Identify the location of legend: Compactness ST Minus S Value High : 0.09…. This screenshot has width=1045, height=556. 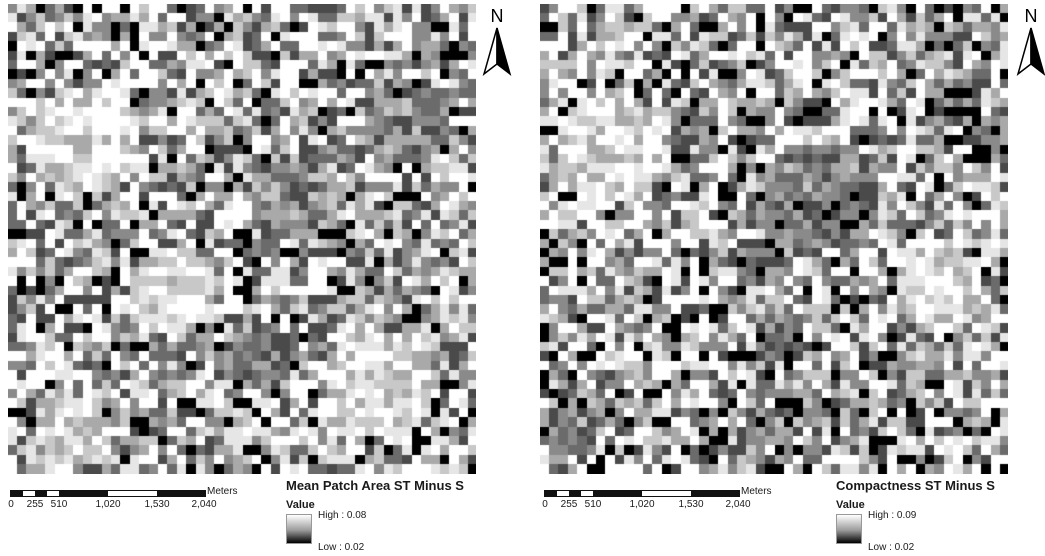
(915, 515).